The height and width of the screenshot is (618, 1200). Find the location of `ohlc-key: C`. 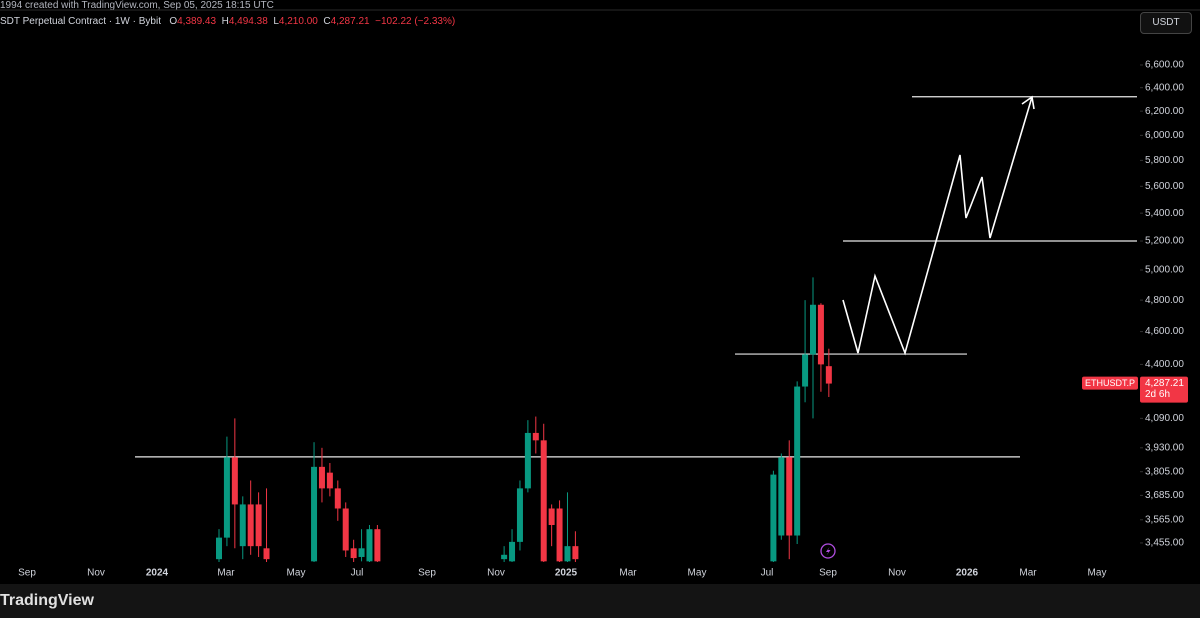

ohlc-key: C is located at coordinates (327, 21).